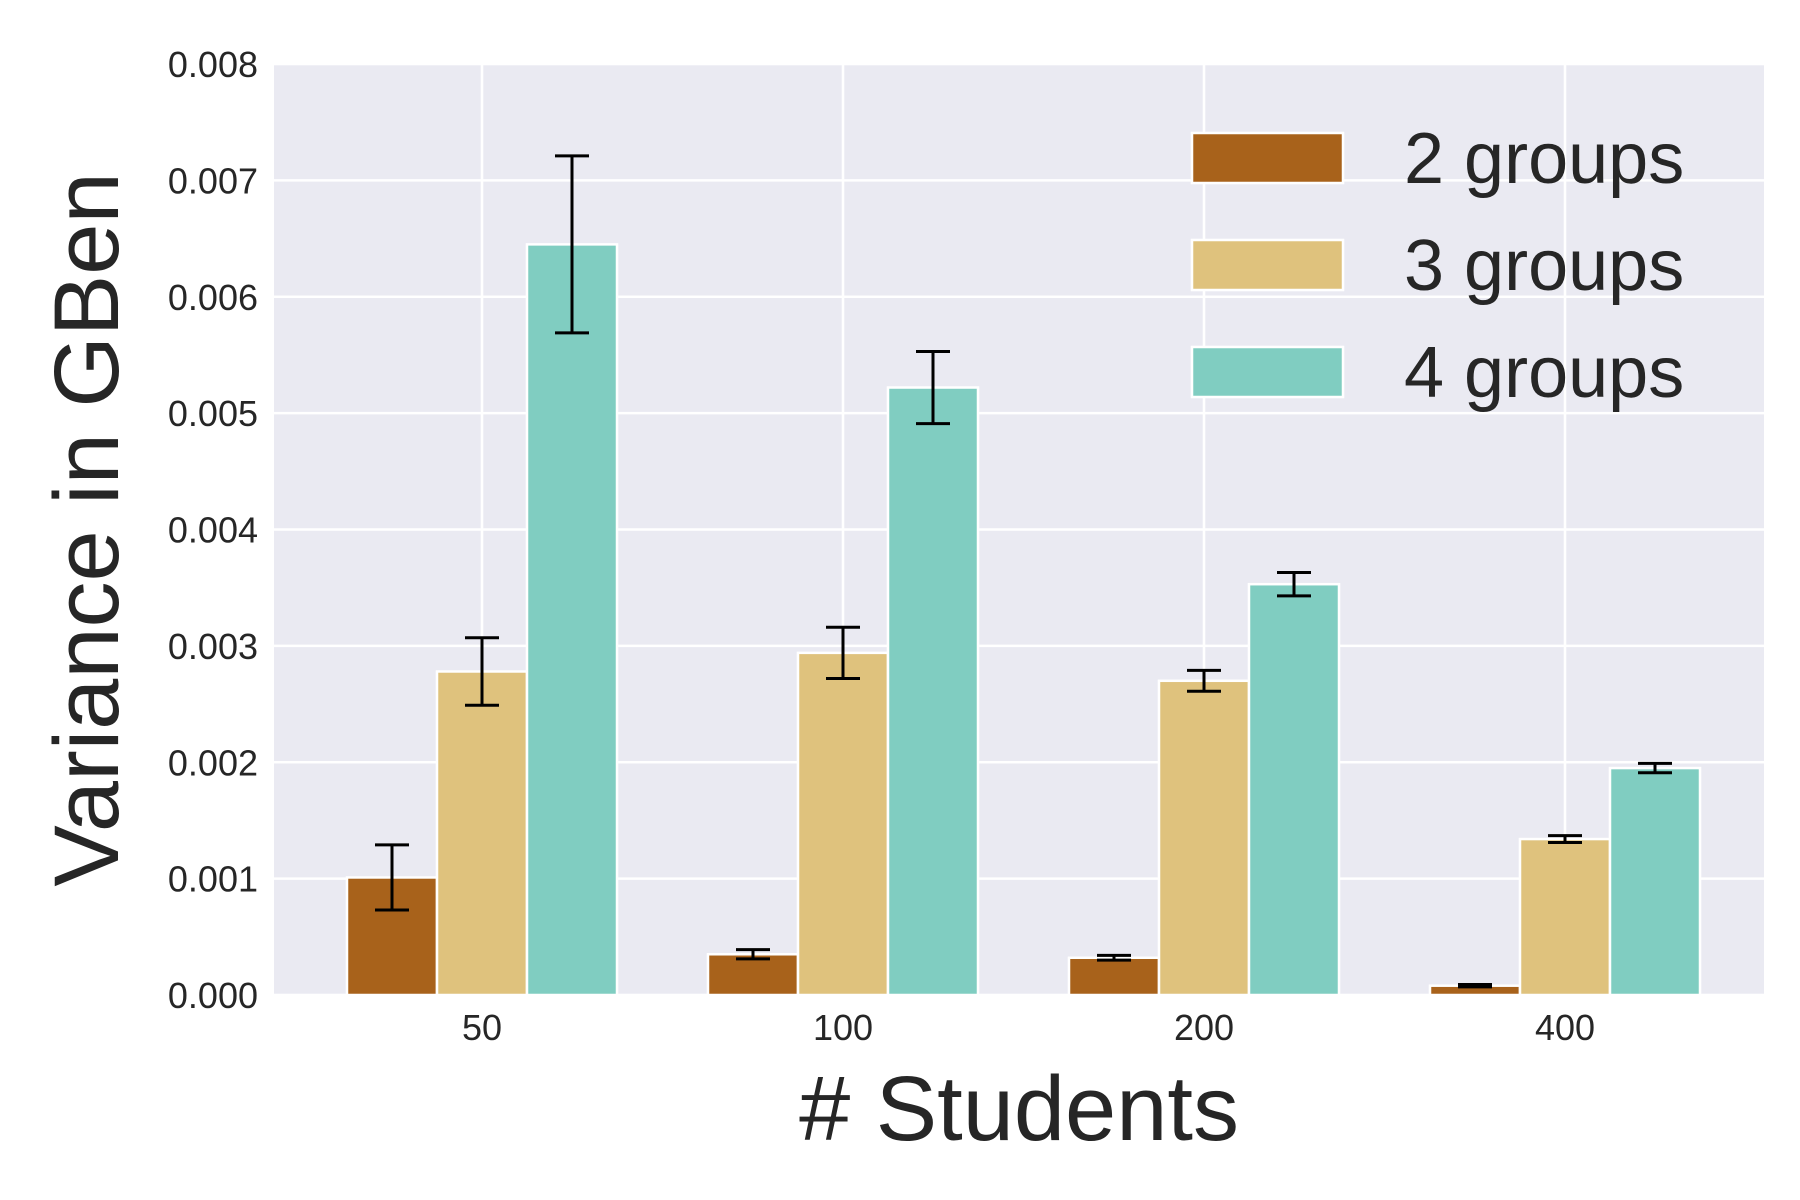  I want to click on y-tick-label: 0.004, so click(213, 530).